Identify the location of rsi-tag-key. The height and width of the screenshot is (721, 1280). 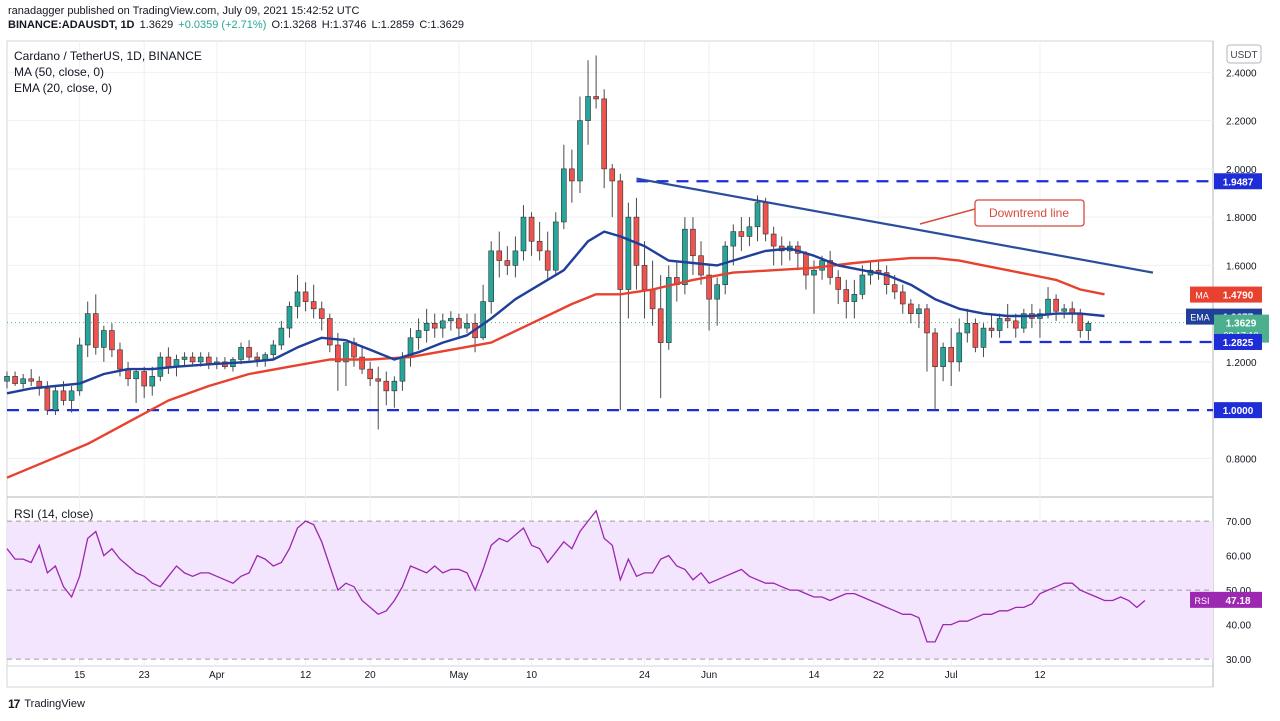
(1202, 599).